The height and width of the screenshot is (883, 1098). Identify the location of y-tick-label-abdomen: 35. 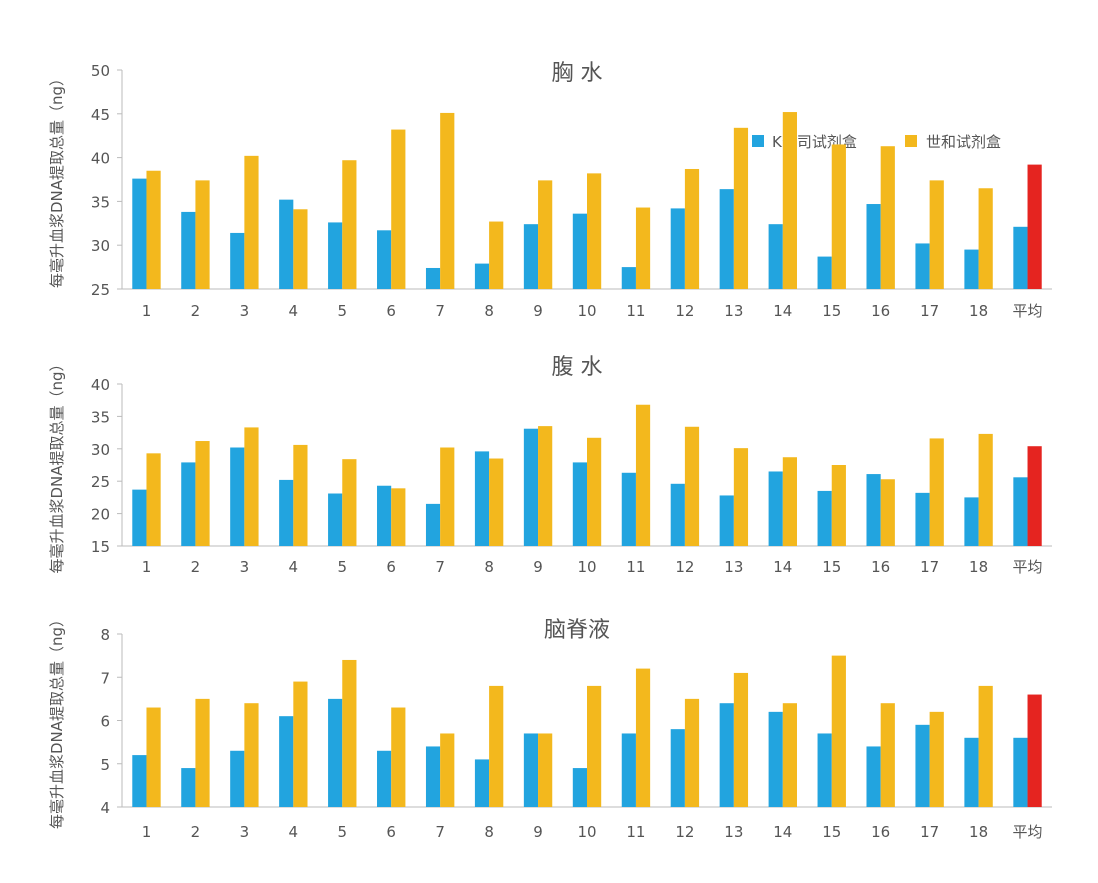
(100, 417).